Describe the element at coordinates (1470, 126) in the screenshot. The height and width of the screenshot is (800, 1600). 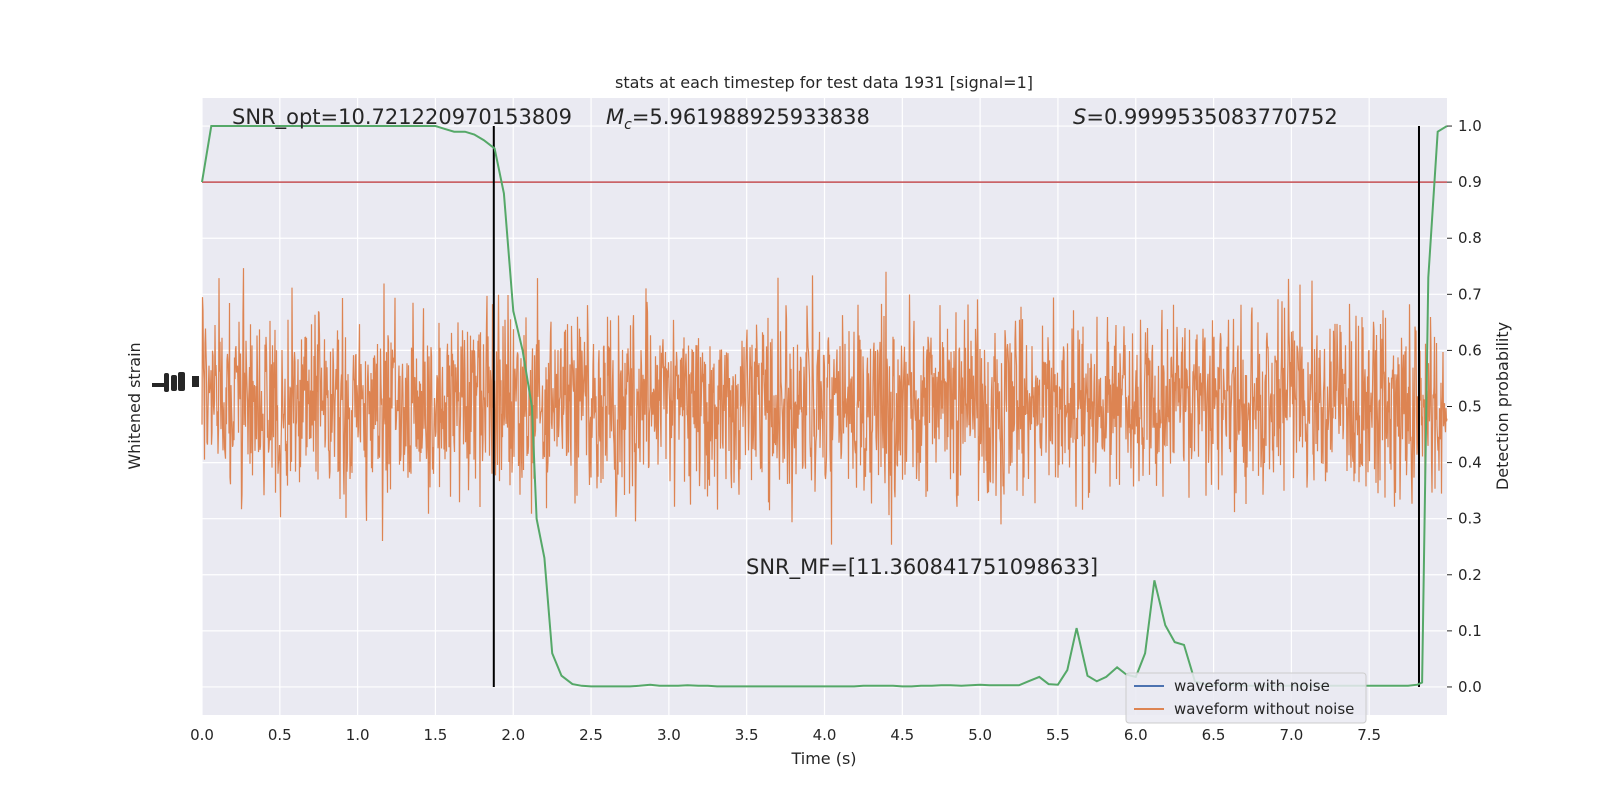
I see `y-tick-label: 1.0` at that location.